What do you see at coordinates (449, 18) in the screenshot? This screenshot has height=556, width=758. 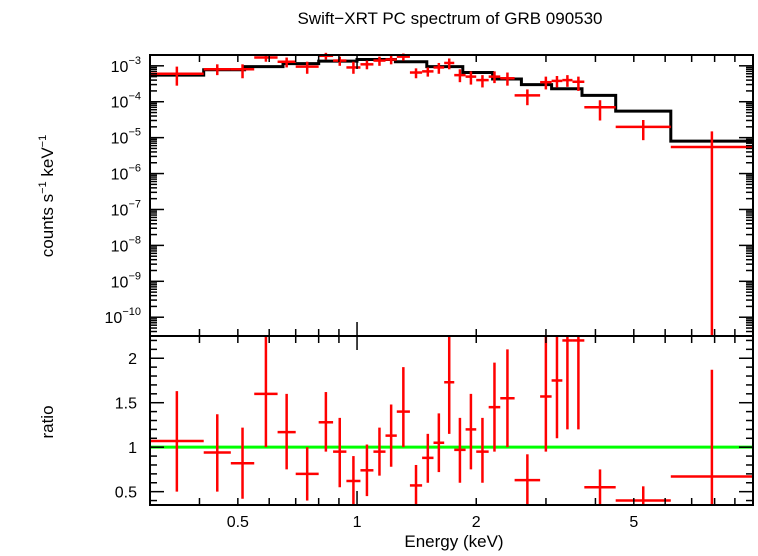 I see `chart-title: Swift−XRT PC spectrum of GRB 090530` at bounding box center [449, 18].